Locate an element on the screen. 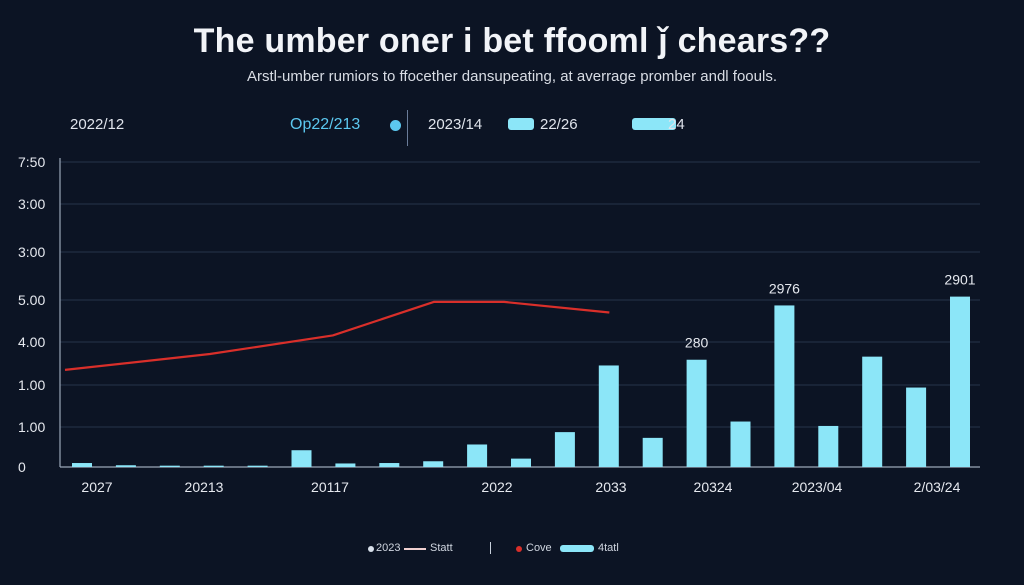 This screenshot has height=585, width=1024. line-series is located at coordinates (337, 335).